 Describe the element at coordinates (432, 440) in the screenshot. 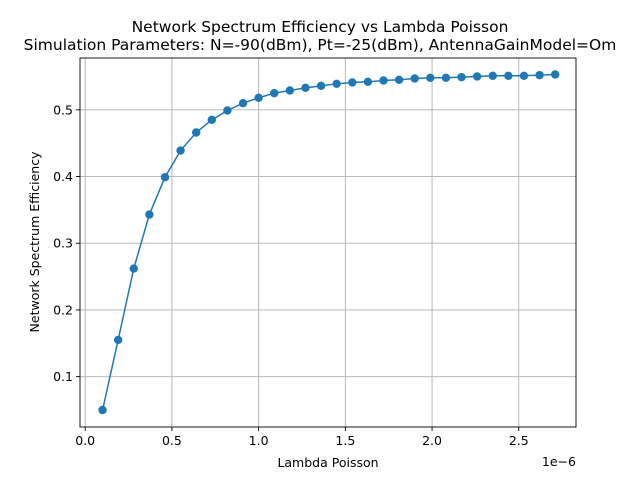

I see `x-tick-label: 2.0` at that location.